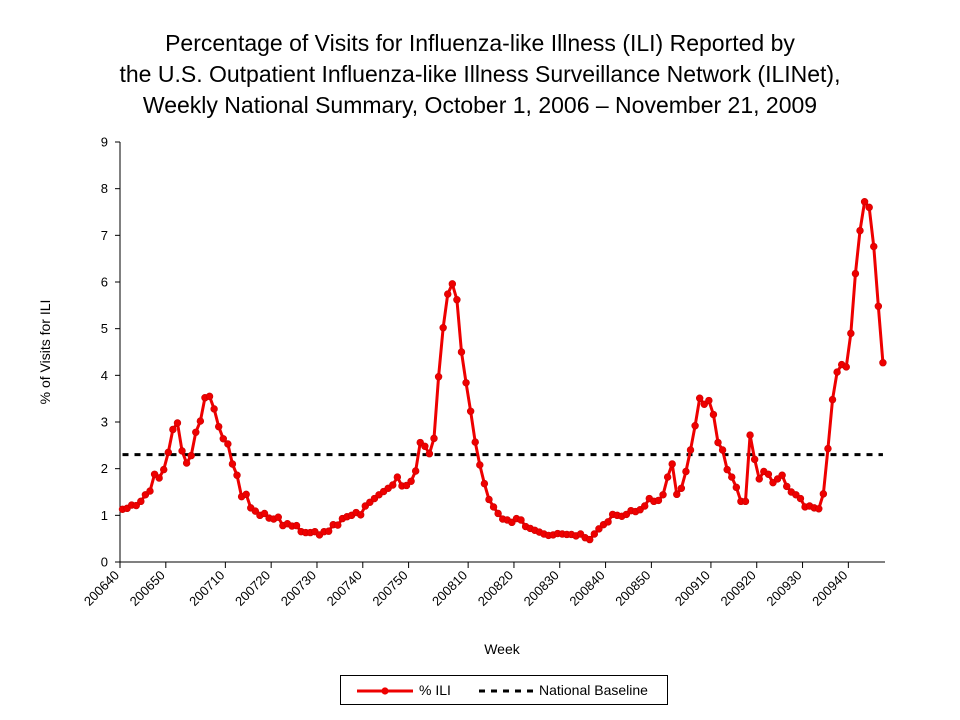  What do you see at coordinates (829, 588) in the screenshot?
I see `x-tick-label: 200940` at bounding box center [829, 588].